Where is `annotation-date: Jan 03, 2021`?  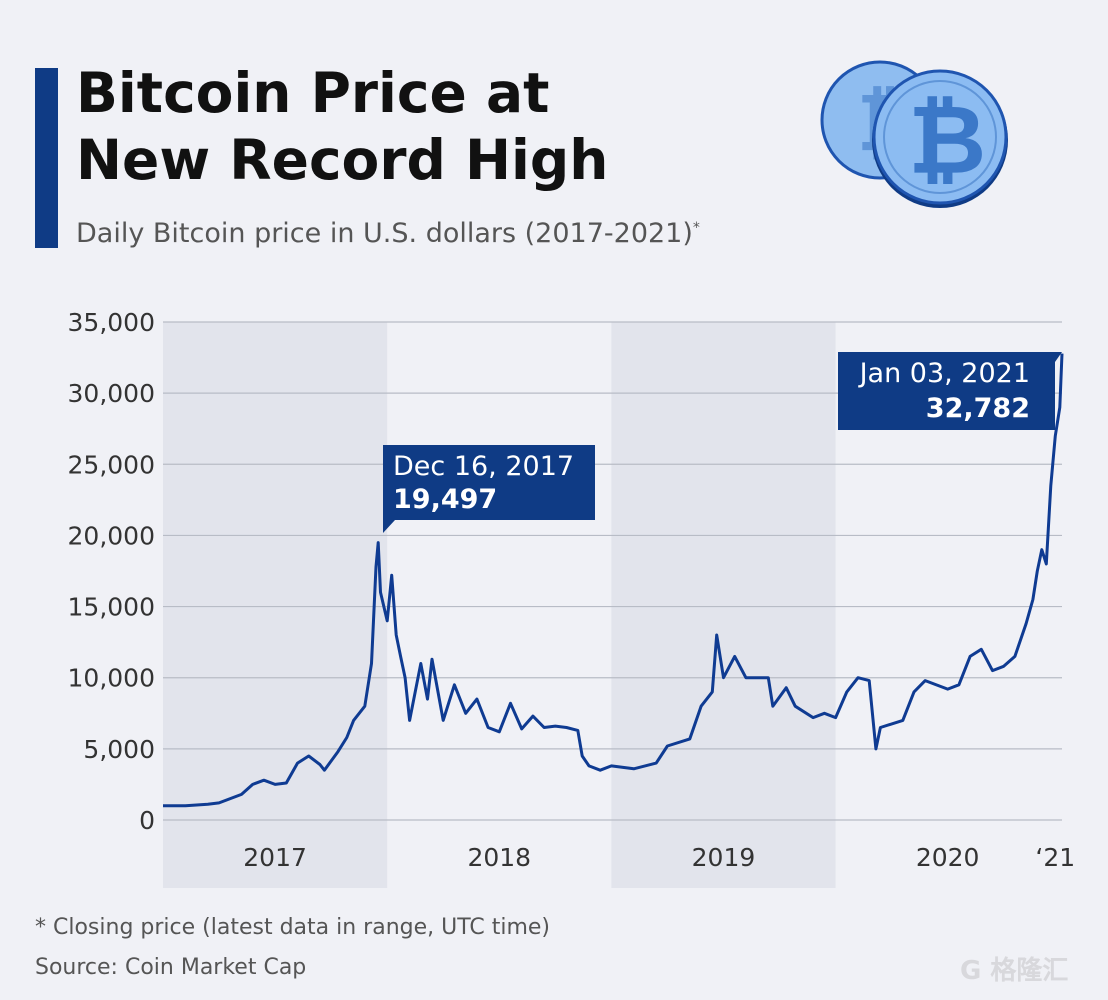 annotation-date: Jan 03, 2021 is located at coordinates (944, 373).